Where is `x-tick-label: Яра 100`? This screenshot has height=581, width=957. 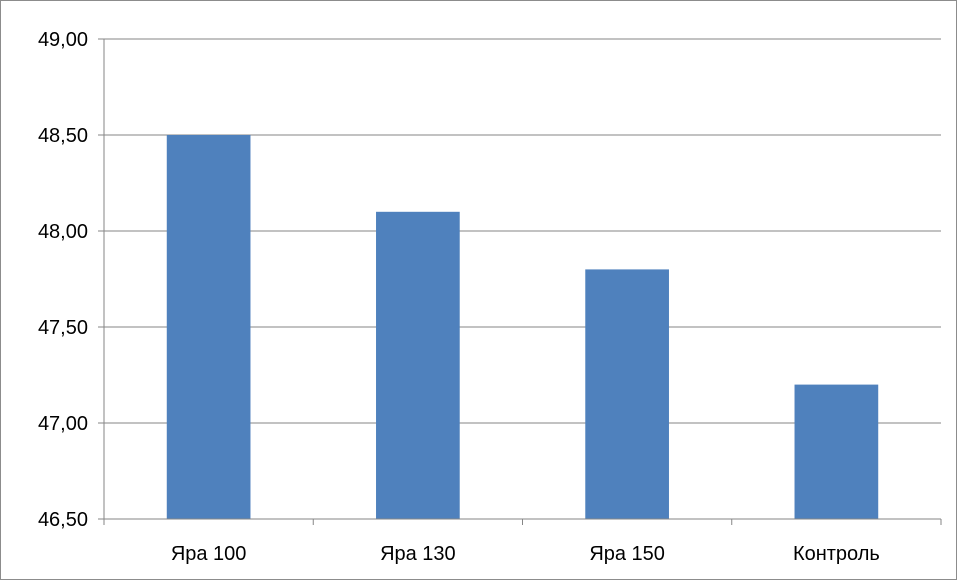
x-tick-label: Яра 100 is located at coordinates (209, 554).